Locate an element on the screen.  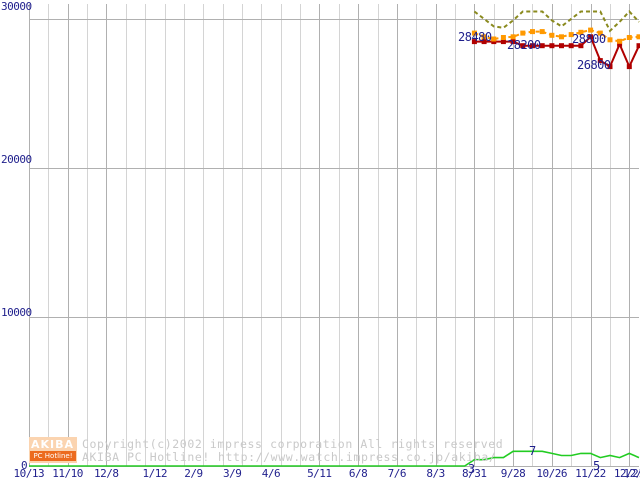
x-tick-label: 10/13 is located at coordinates (29, 473).